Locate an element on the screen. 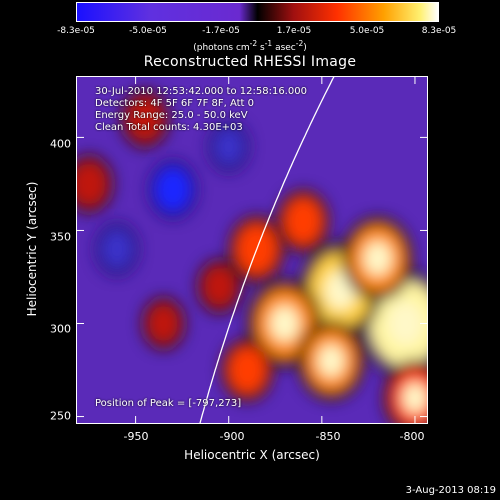 The width and height of the screenshot is (500, 500). y-tick-label: 300 is located at coordinates (60, 329).